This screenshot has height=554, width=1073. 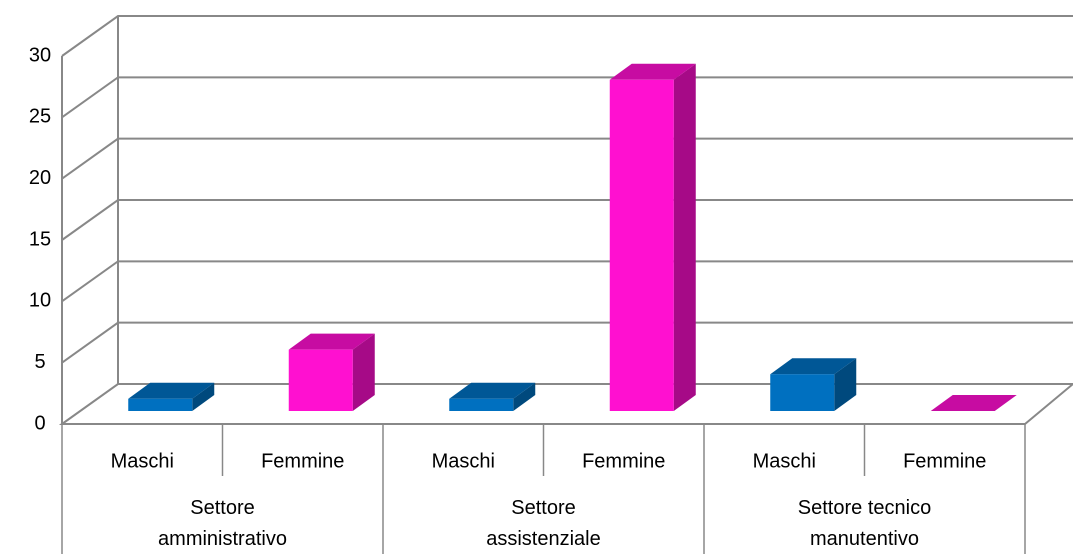 What do you see at coordinates (39, 362) in the screenshot?
I see `y-tick-label: 5` at bounding box center [39, 362].